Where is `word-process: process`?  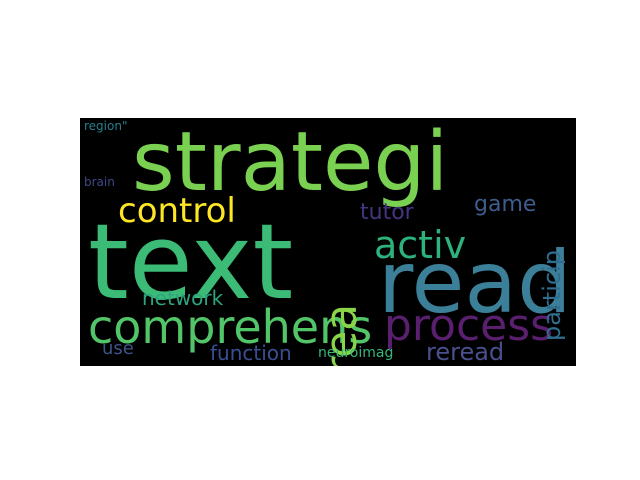 word-process: process is located at coordinates (469, 325).